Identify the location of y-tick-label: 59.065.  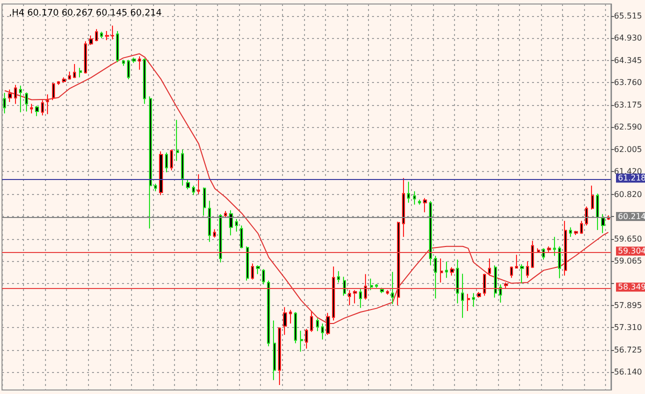
(628, 261).